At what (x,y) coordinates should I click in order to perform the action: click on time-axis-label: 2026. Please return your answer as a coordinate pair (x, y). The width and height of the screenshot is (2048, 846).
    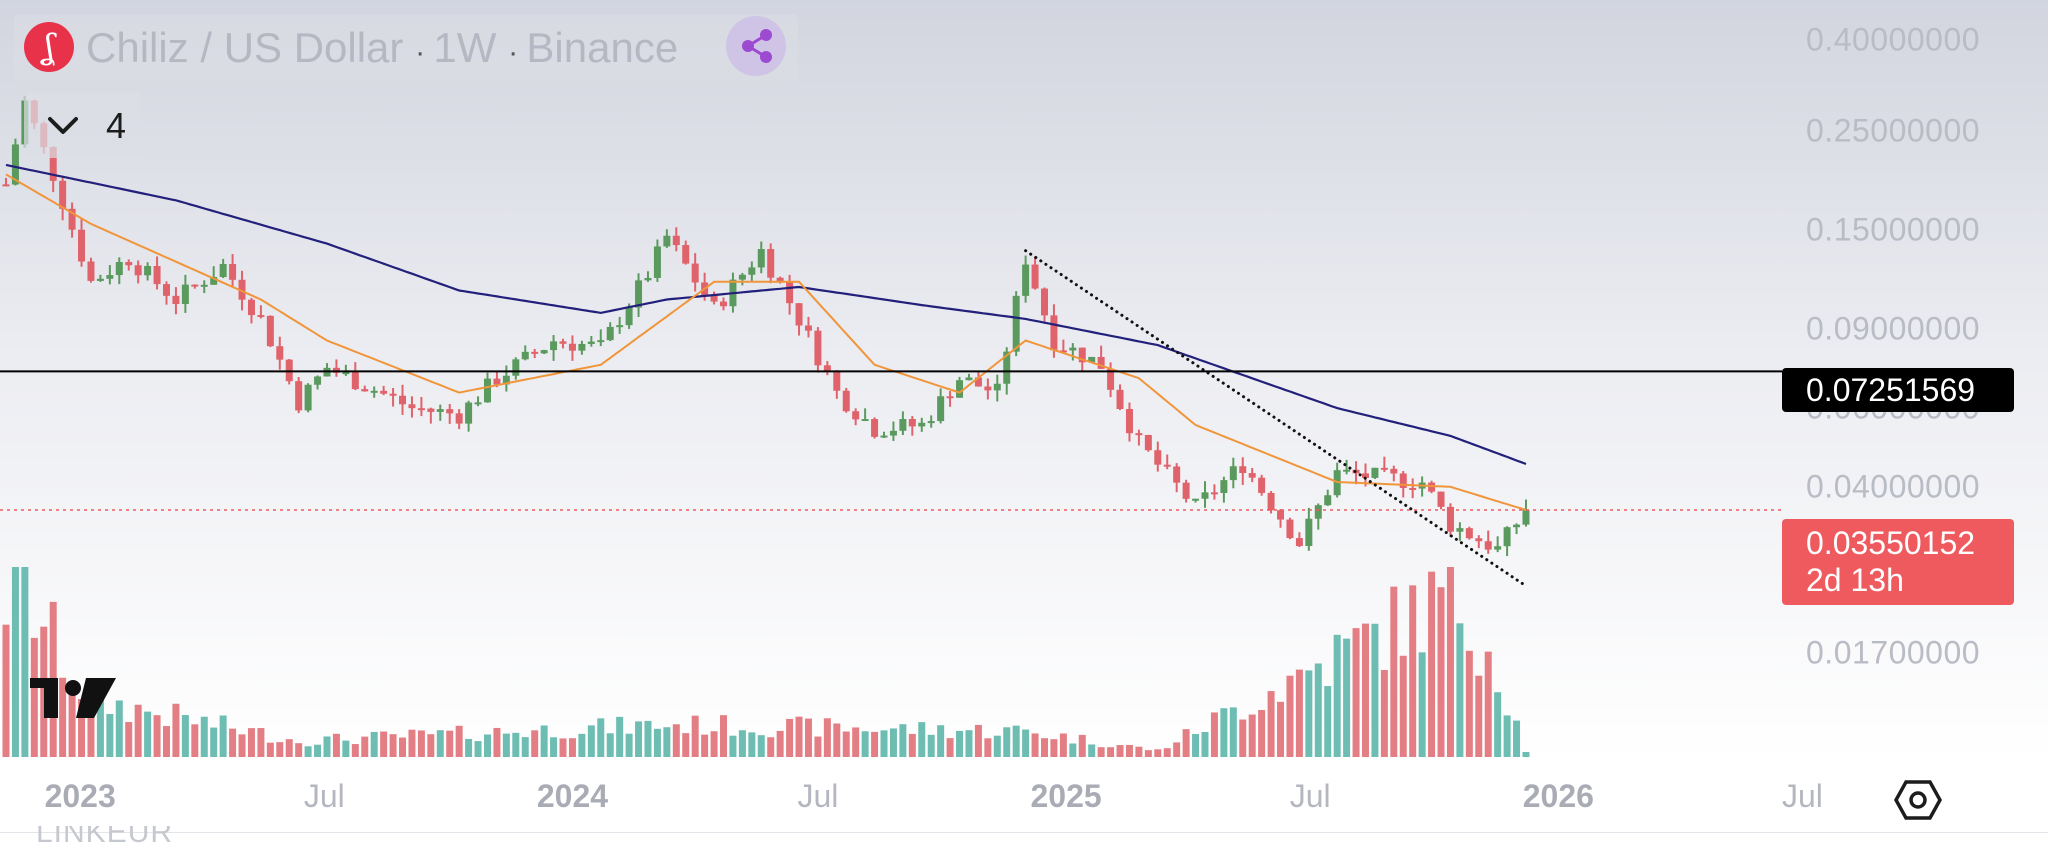
    Looking at the image, I should click on (1558, 796).